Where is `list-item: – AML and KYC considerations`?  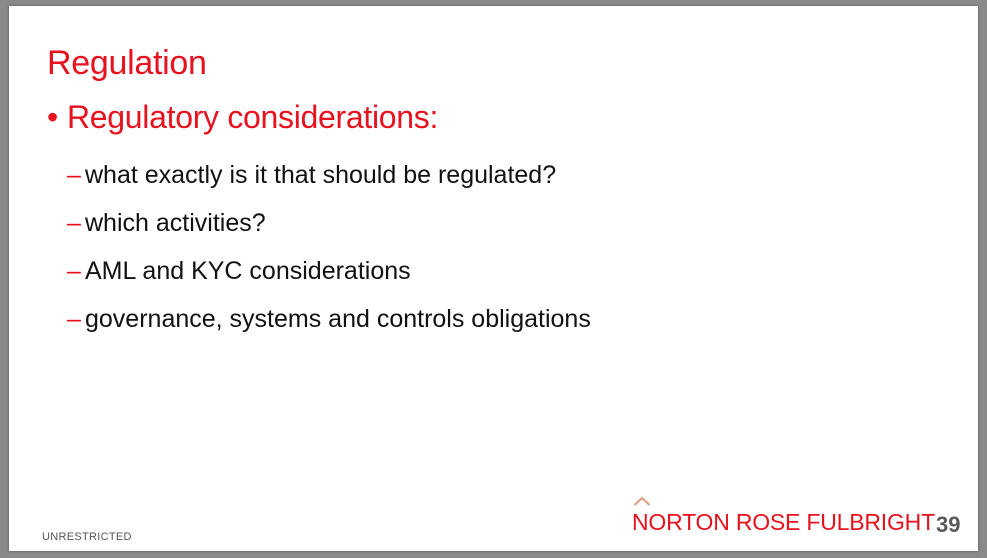 list-item: – AML and KYC considerations is located at coordinates (329, 278).